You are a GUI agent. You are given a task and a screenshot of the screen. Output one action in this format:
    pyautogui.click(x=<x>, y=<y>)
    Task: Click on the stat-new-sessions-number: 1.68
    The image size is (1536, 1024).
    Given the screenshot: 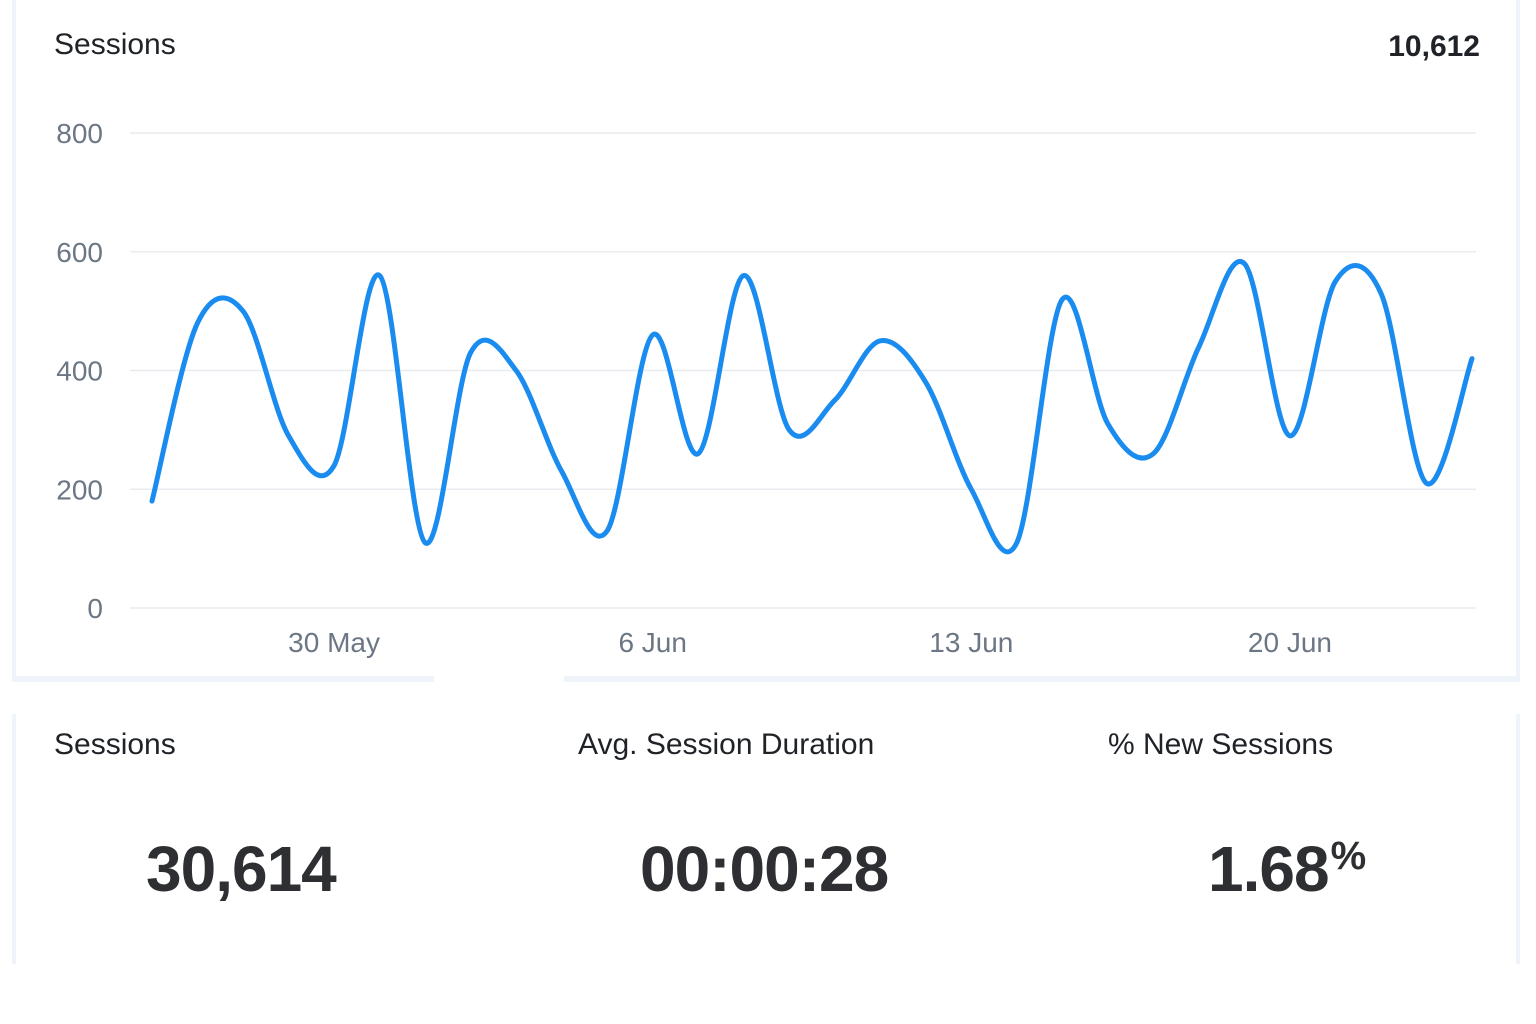 What is the action you would take?
    pyautogui.click(x=1269, y=869)
    